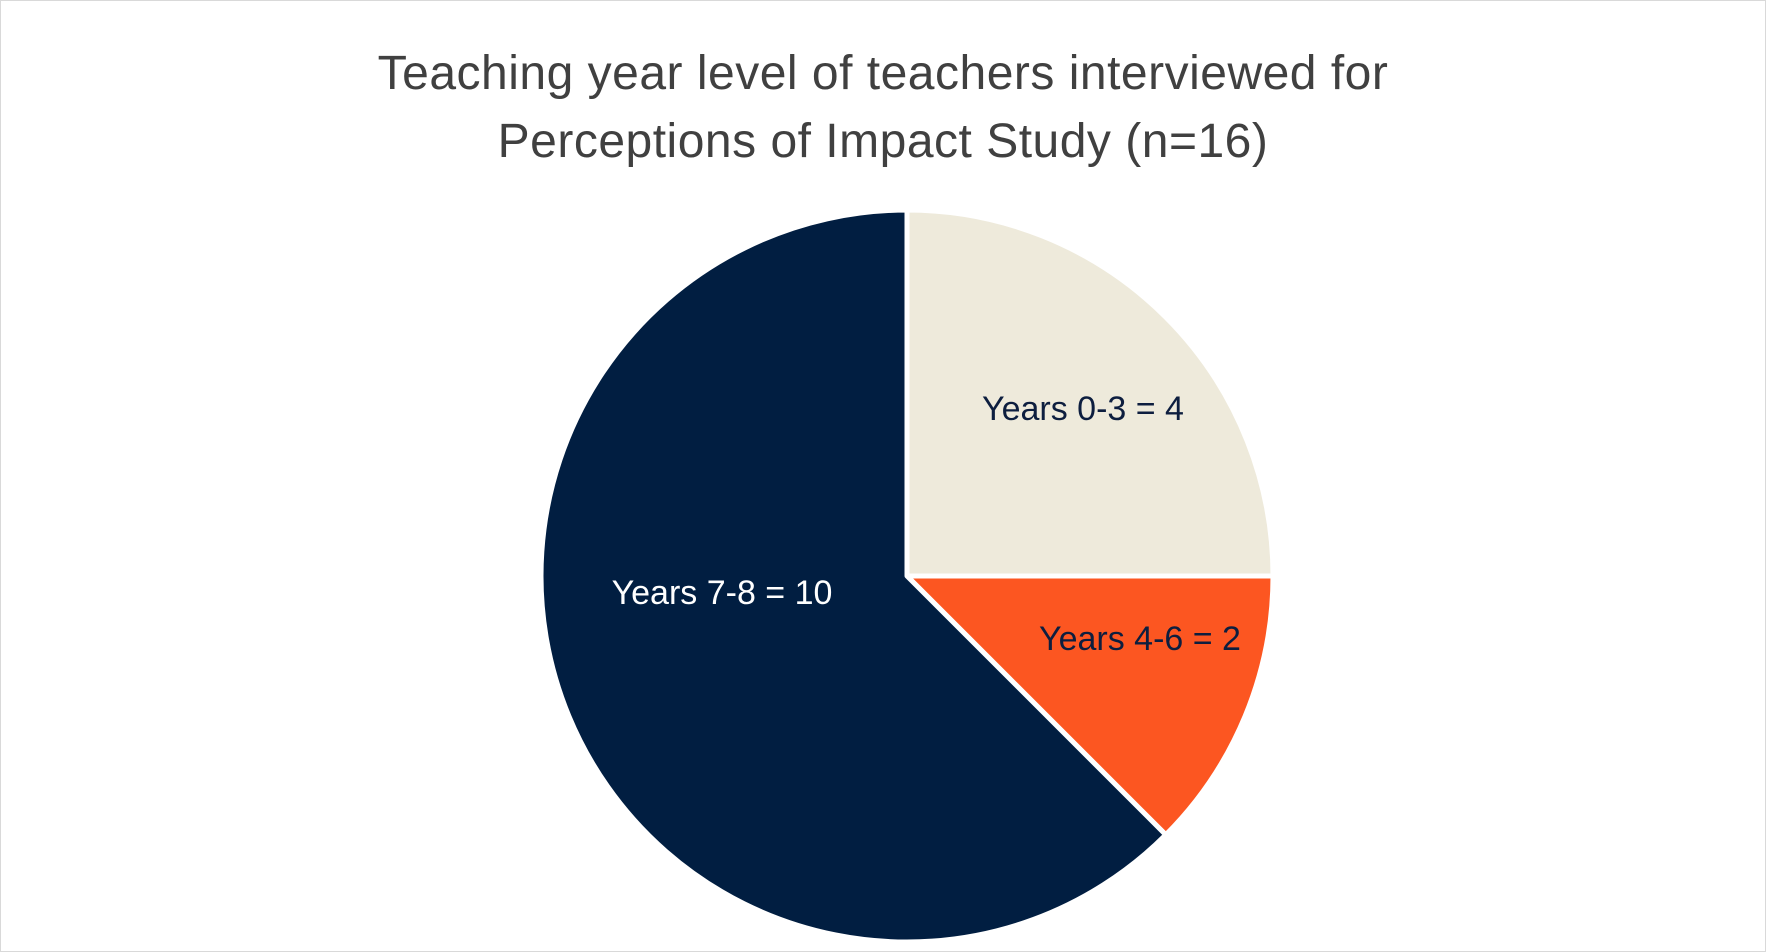 This screenshot has width=1766, height=952. What do you see at coordinates (883, 141) in the screenshot?
I see `chart-title-line-2: Perceptions of Impact Study (n=16)` at bounding box center [883, 141].